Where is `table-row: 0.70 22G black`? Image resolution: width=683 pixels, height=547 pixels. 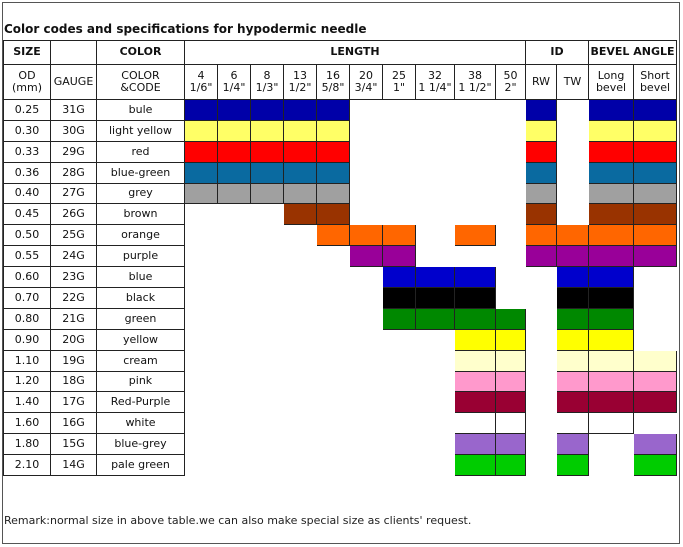 table-row: 0.70 22G black is located at coordinates (340, 298).